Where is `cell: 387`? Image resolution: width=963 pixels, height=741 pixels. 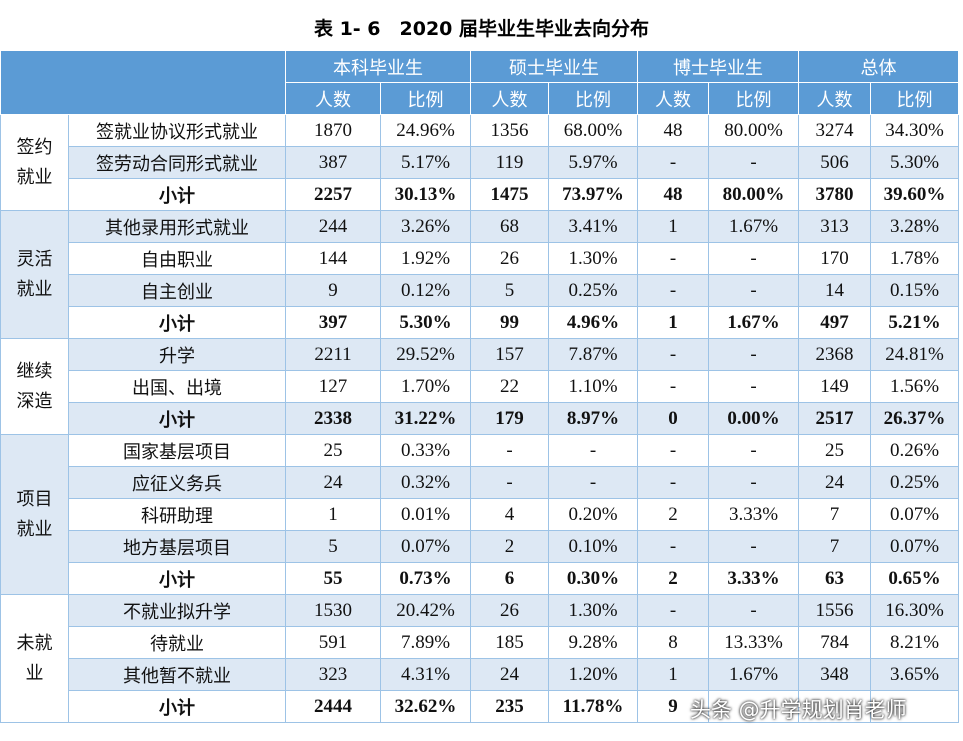 cell: 387 is located at coordinates (333, 162).